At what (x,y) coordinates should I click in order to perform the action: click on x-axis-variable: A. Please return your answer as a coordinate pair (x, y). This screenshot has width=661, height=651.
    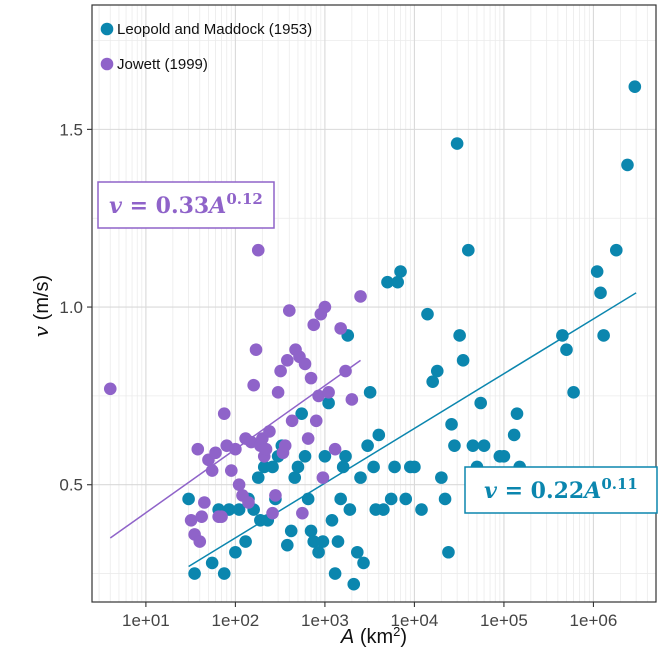
    Looking at the image, I should click on (347, 637).